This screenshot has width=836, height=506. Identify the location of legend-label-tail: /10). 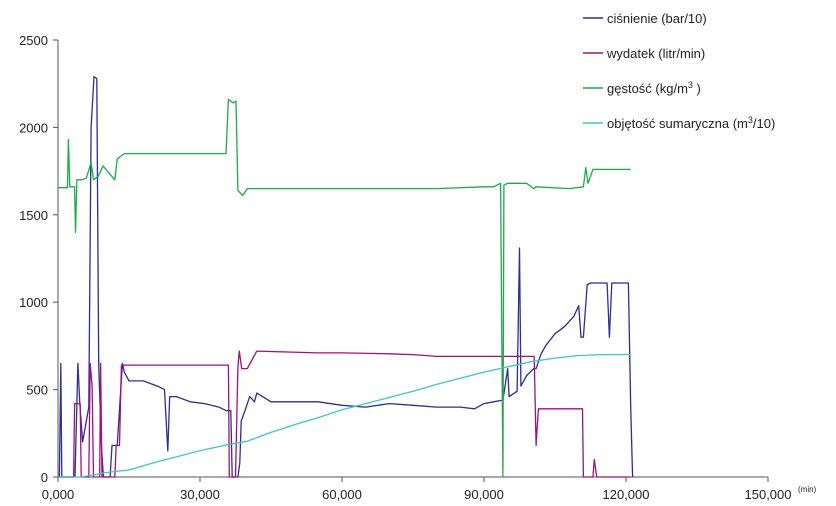
(764, 123).